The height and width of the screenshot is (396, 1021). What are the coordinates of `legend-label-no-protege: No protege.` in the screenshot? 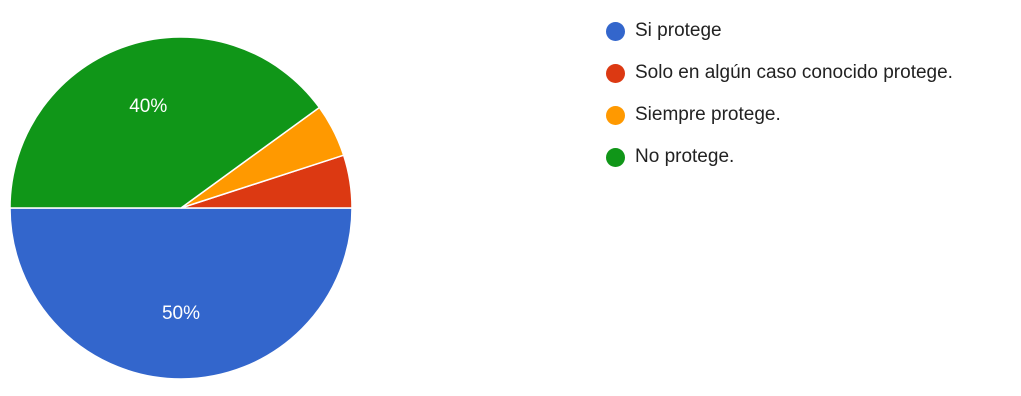 It's located at (685, 156).